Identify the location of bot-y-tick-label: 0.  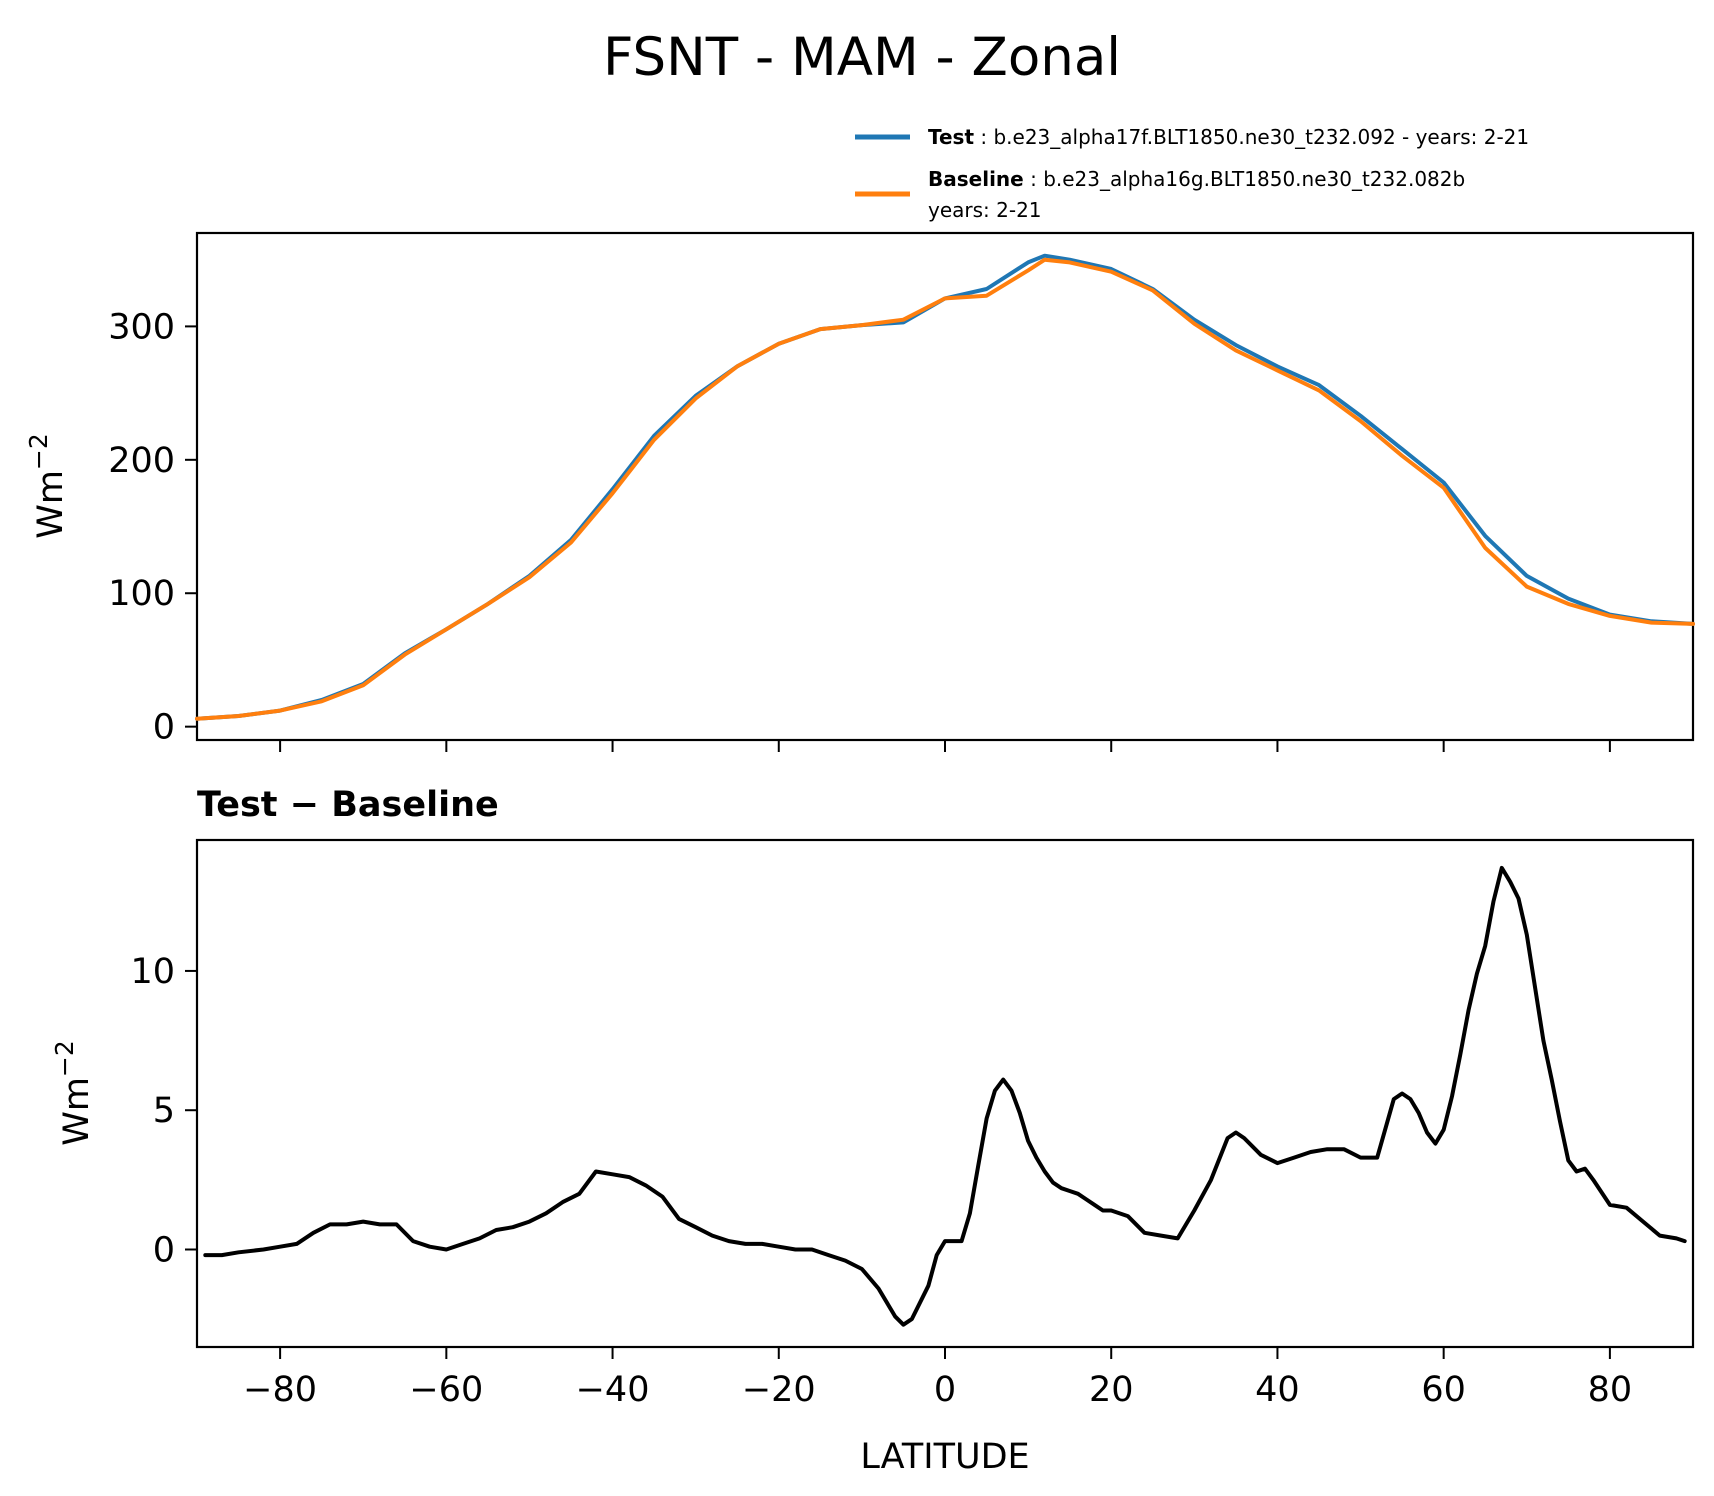
(164, 1251).